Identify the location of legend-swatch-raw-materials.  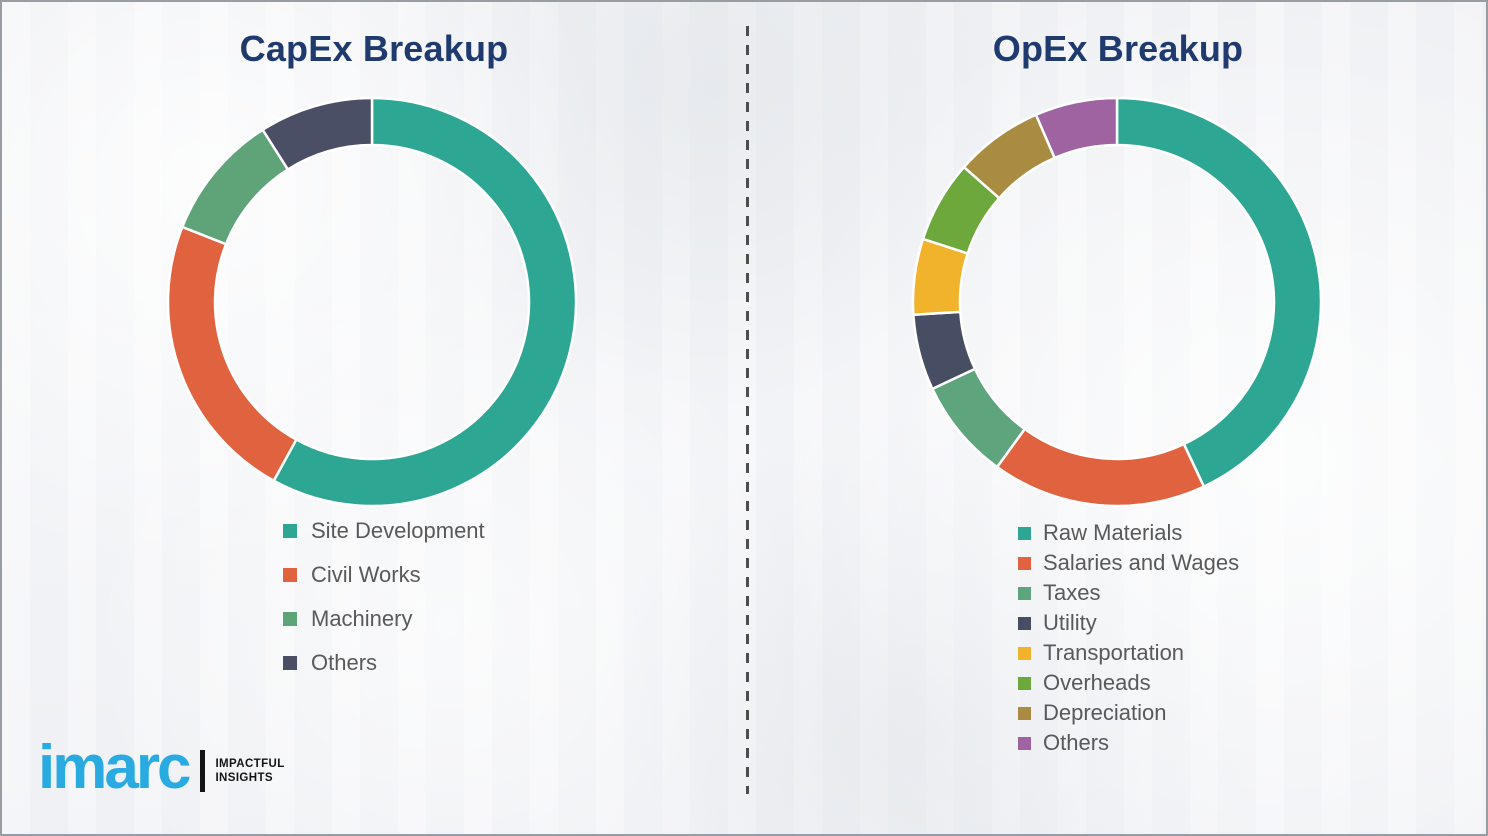
(1024, 533).